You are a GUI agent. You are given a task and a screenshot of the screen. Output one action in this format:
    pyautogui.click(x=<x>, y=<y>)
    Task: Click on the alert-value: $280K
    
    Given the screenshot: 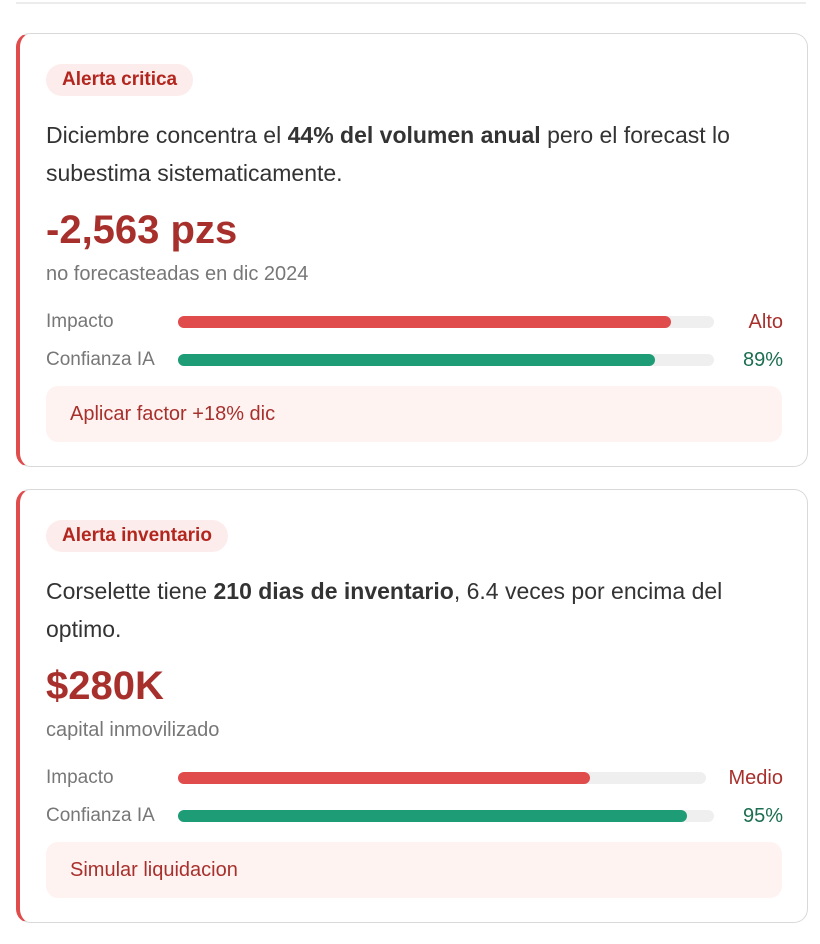 What is the action you would take?
    pyautogui.click(x=105, y=686)
    